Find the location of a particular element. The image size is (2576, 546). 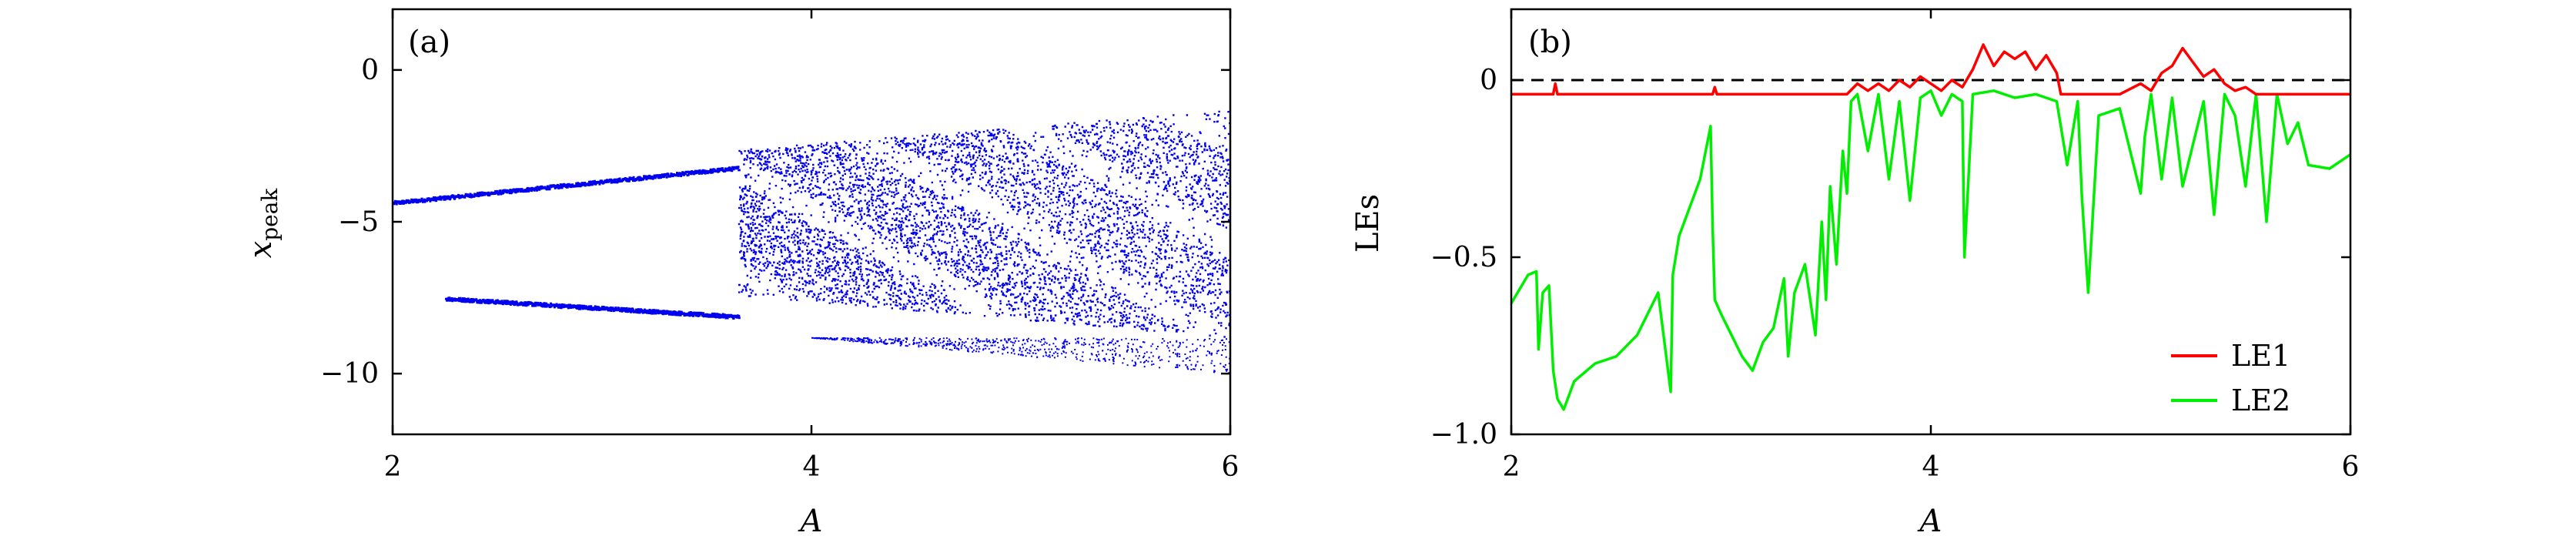

legend-label-le1: LE1 is located at coordinates (2261, 356).